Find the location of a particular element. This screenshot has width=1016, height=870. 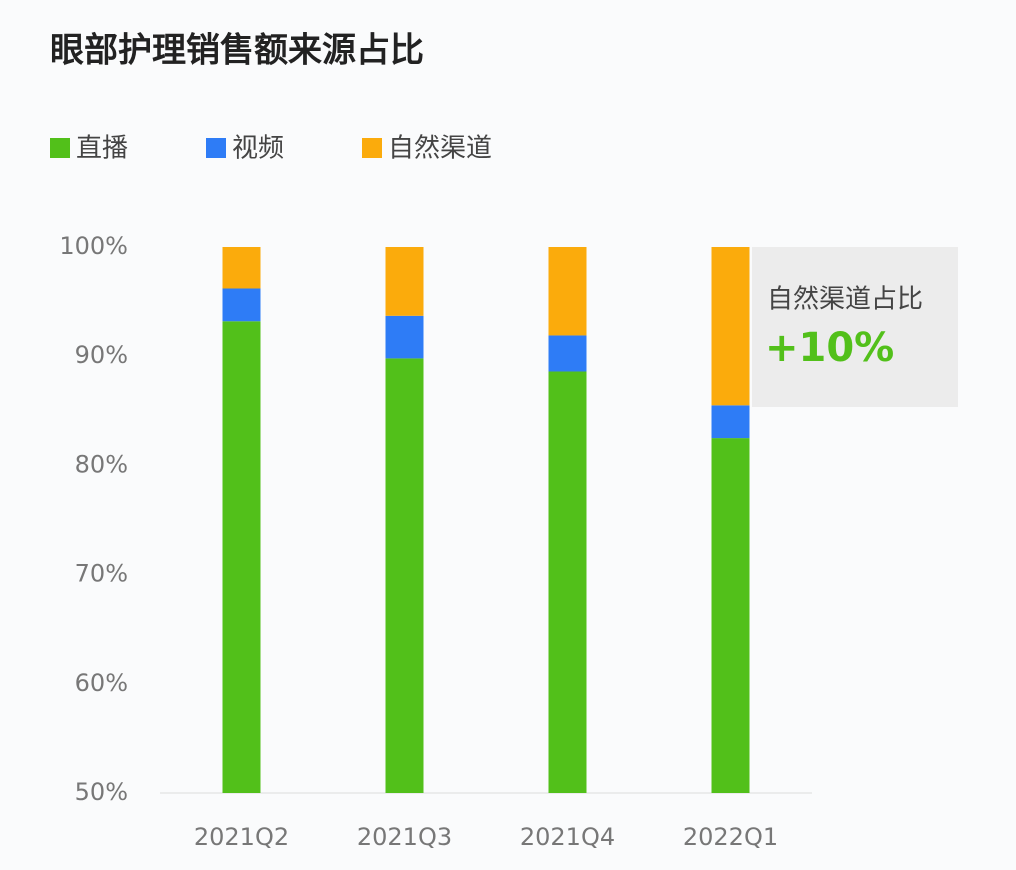

legend-label: 视频 is located at coordinates (258, 149).